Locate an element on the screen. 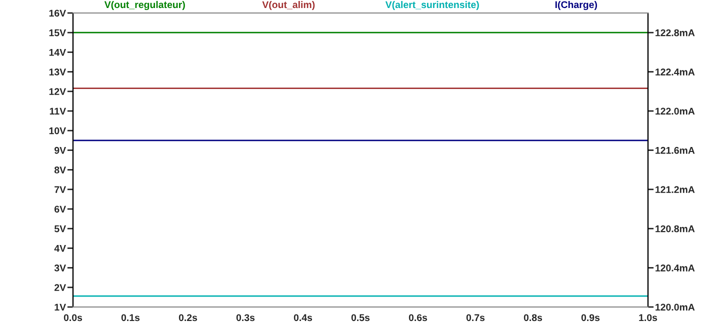  y2-tick-label: 122.0mA is located at coordinates (675, 111).